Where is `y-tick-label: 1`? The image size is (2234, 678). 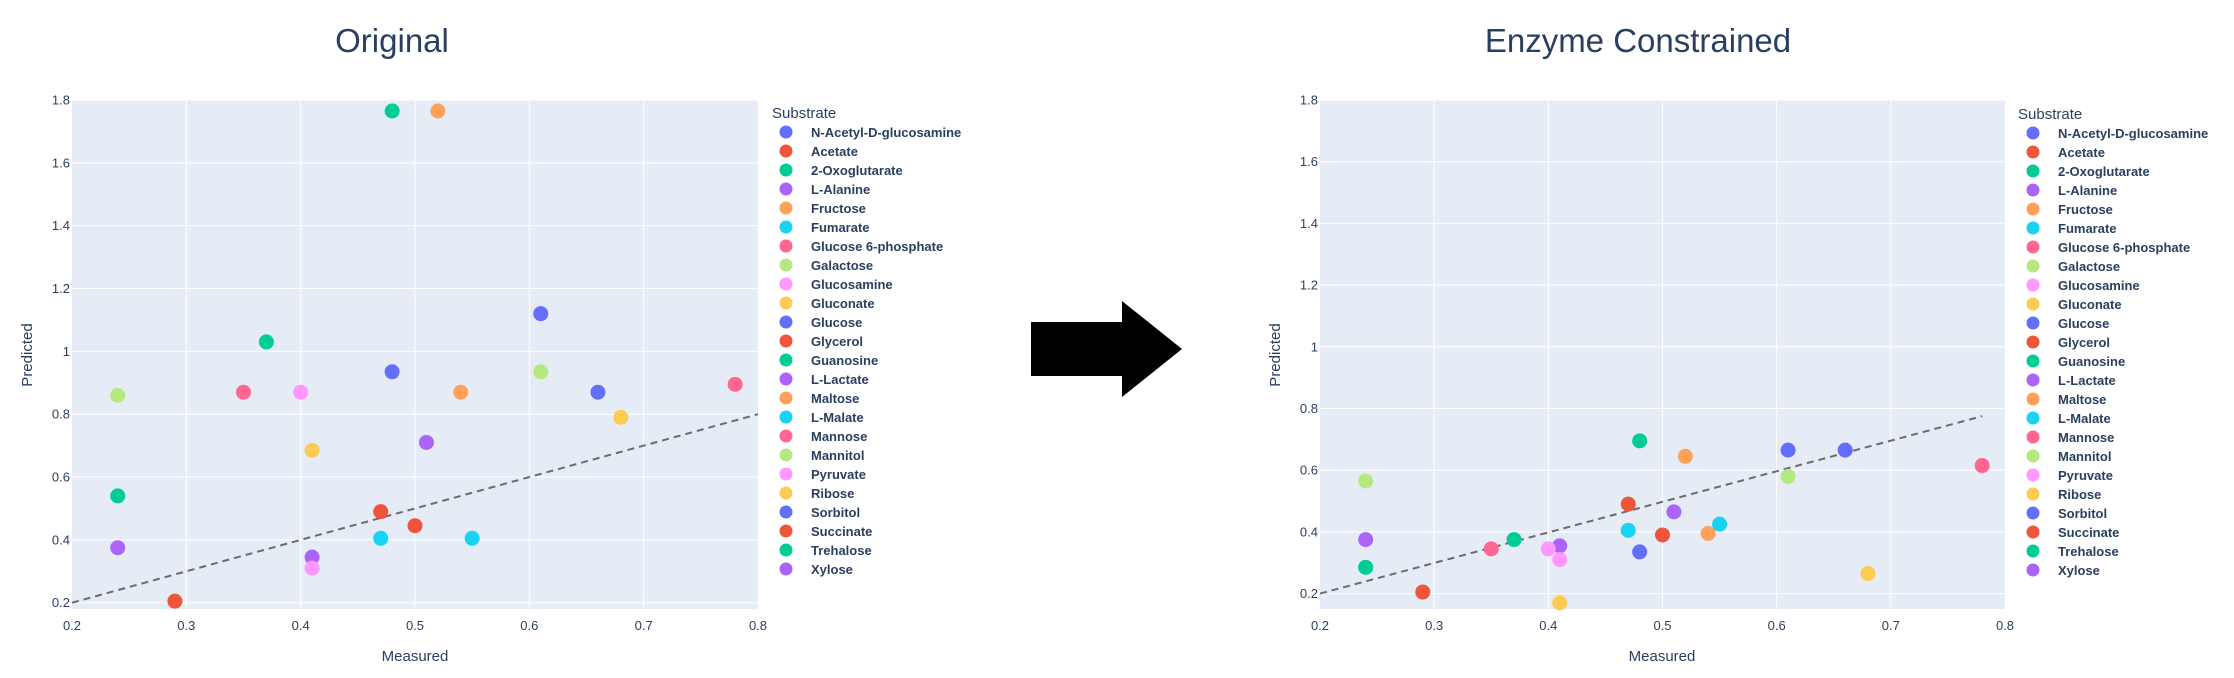 y-tick-label: 1 is located at coordinates (66, 351).